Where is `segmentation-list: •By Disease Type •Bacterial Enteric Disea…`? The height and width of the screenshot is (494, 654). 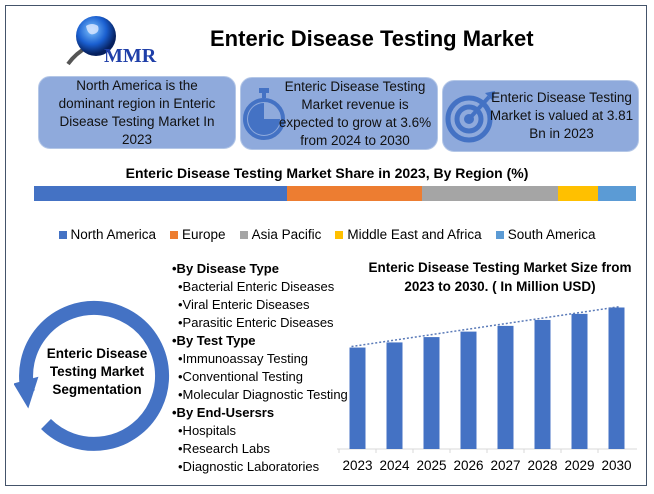
segmentation-list: •By Disease Type •Bacterial Enteric Disea… is located at coordinates (260, 368).